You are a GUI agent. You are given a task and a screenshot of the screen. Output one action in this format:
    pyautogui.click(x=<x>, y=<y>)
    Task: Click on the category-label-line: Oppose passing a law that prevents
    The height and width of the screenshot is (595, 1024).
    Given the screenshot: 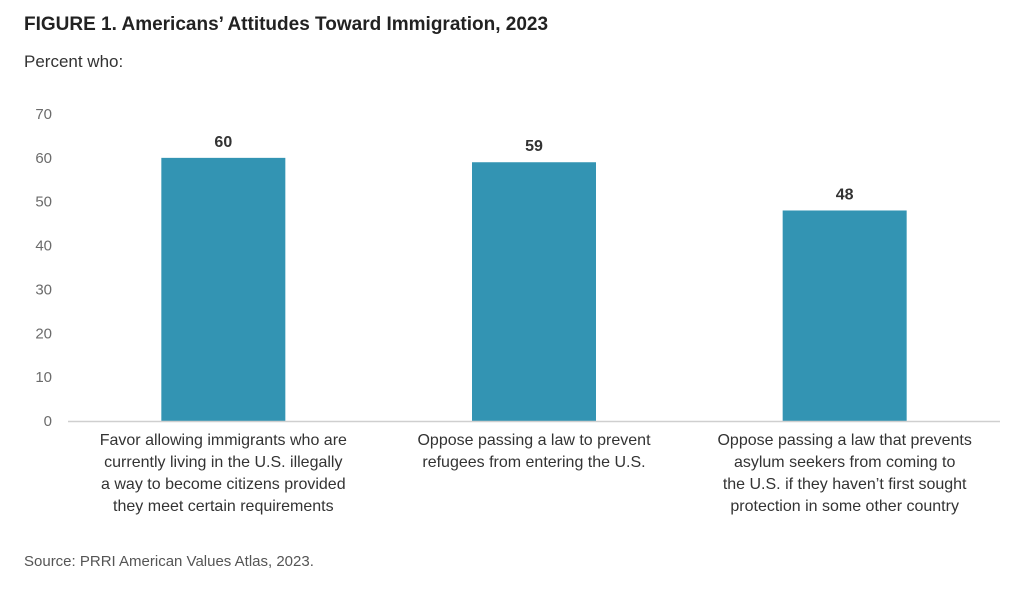 What is the action you would take?
    pyautogui.click(x=844, y=440)
    